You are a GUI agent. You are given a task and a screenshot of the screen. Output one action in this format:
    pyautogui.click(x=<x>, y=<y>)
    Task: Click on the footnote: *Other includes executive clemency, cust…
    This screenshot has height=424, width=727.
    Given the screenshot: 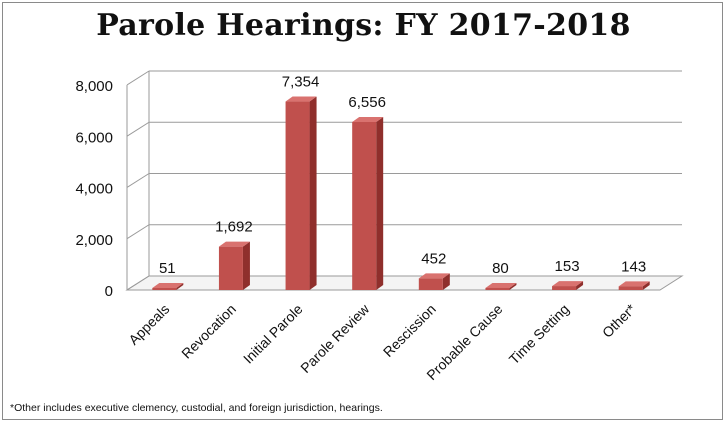 What is the action you would take?
    pyautogui.click(x=196, y=408)
    